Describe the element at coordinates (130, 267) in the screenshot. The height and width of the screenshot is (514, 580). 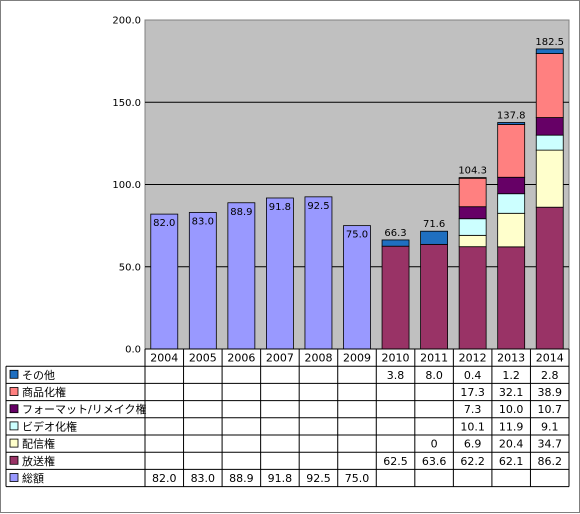
I see `y-tick-label: 50.0` at that location.